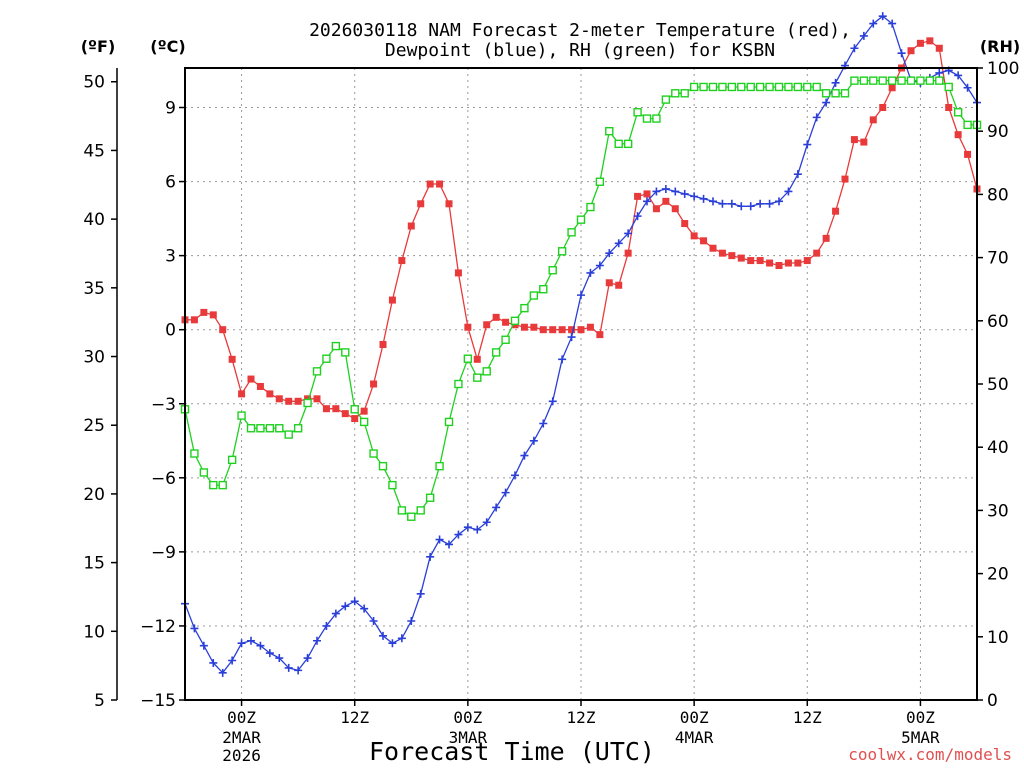  I want to click on celsius-tick-label: −6, so click(163, 479).